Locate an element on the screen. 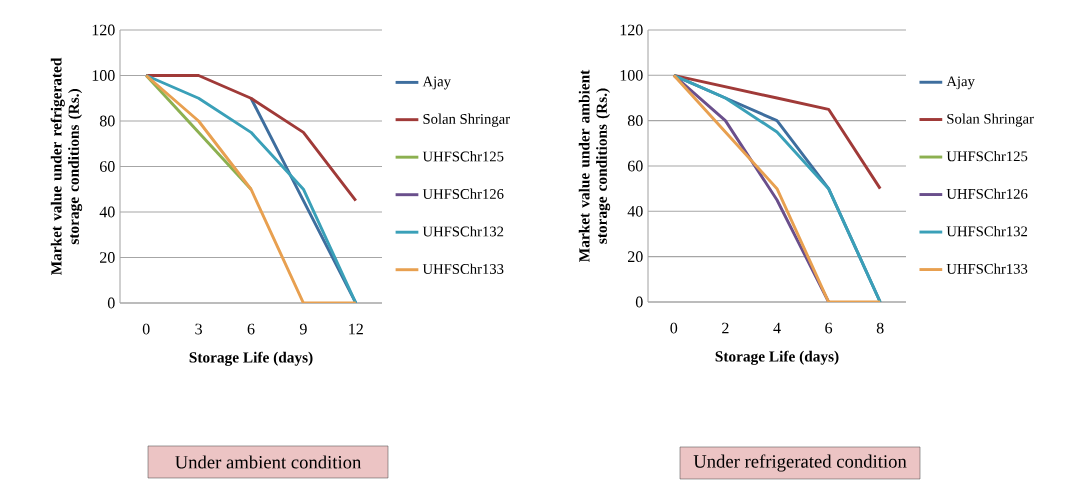 The height and width of the screenshot is (481, 1067). x-tick-label: 4 is located at coordinates (777, 328).